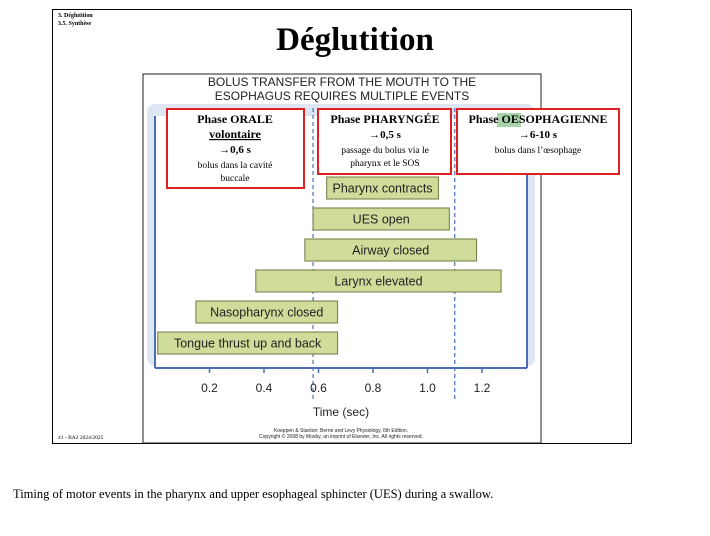 Image resolution: width=710 pixels, height=536 pixels. What do you see at coordinates (235, 134) in the screenshot?
I see `phase-orale-subtitle: volontaire` at bounding box center [235, 134].